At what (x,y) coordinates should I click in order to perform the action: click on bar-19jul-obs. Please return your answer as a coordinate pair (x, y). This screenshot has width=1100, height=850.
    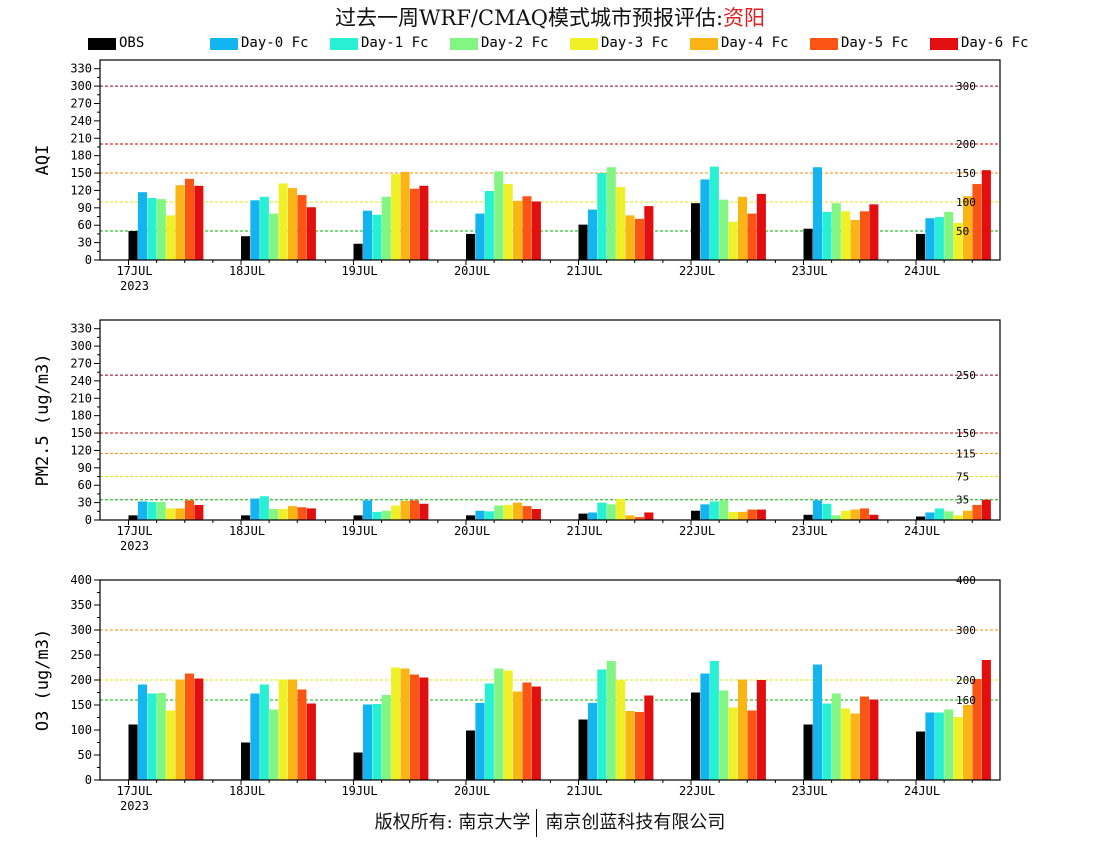
    Looking at the image, I should click on (358, 517).